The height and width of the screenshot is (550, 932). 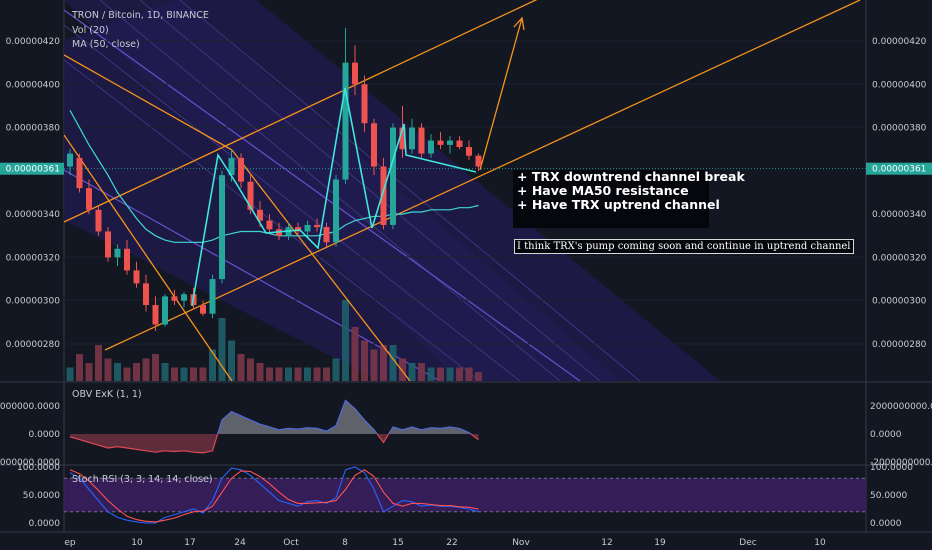 What do you see at coordinates (90, 30) in the screenshot?
I see `volume-indicator-label: Vol (20)` at bounding box center [90, 30].